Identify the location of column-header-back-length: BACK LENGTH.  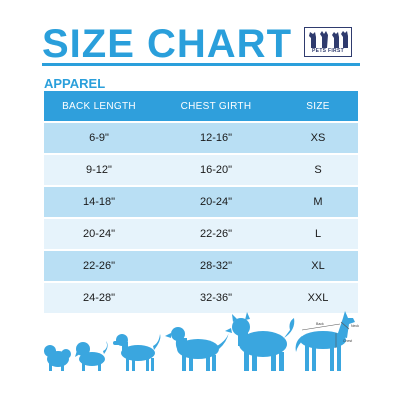
(99, 106).